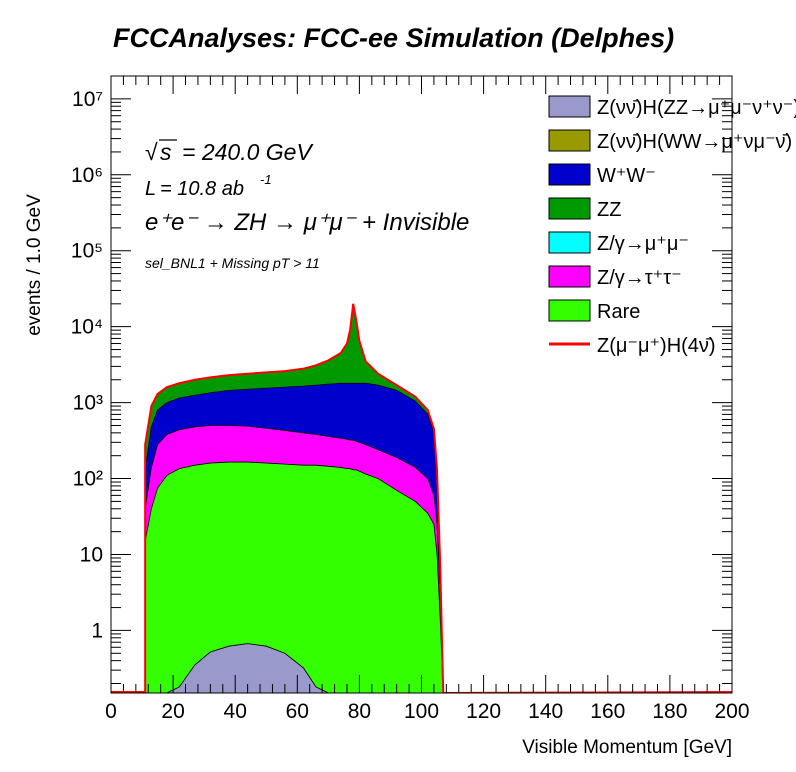 The image size is (796, 772). I want to click on x-tick-label: 20, so click(172, 711).